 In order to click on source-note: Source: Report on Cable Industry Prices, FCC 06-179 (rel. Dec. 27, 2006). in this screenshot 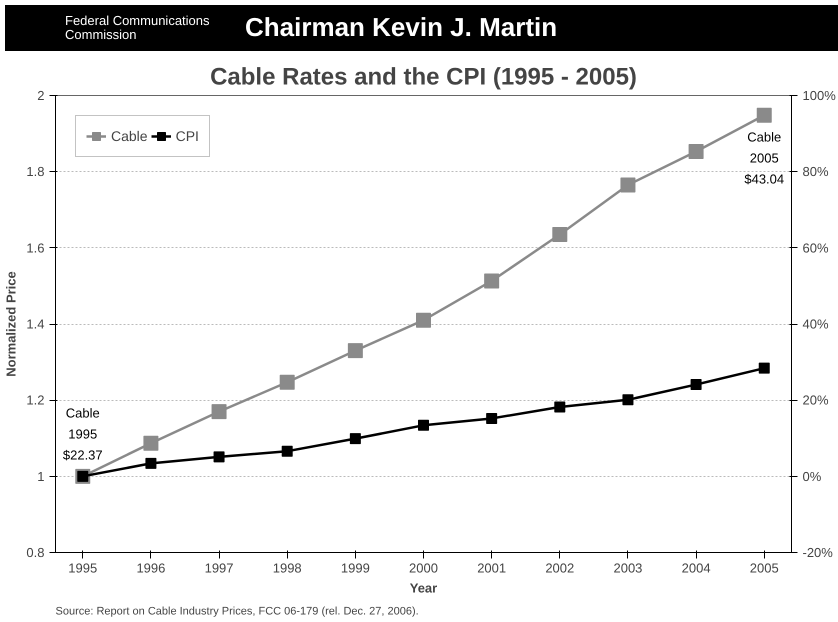, I will do `click(237, 612)`.